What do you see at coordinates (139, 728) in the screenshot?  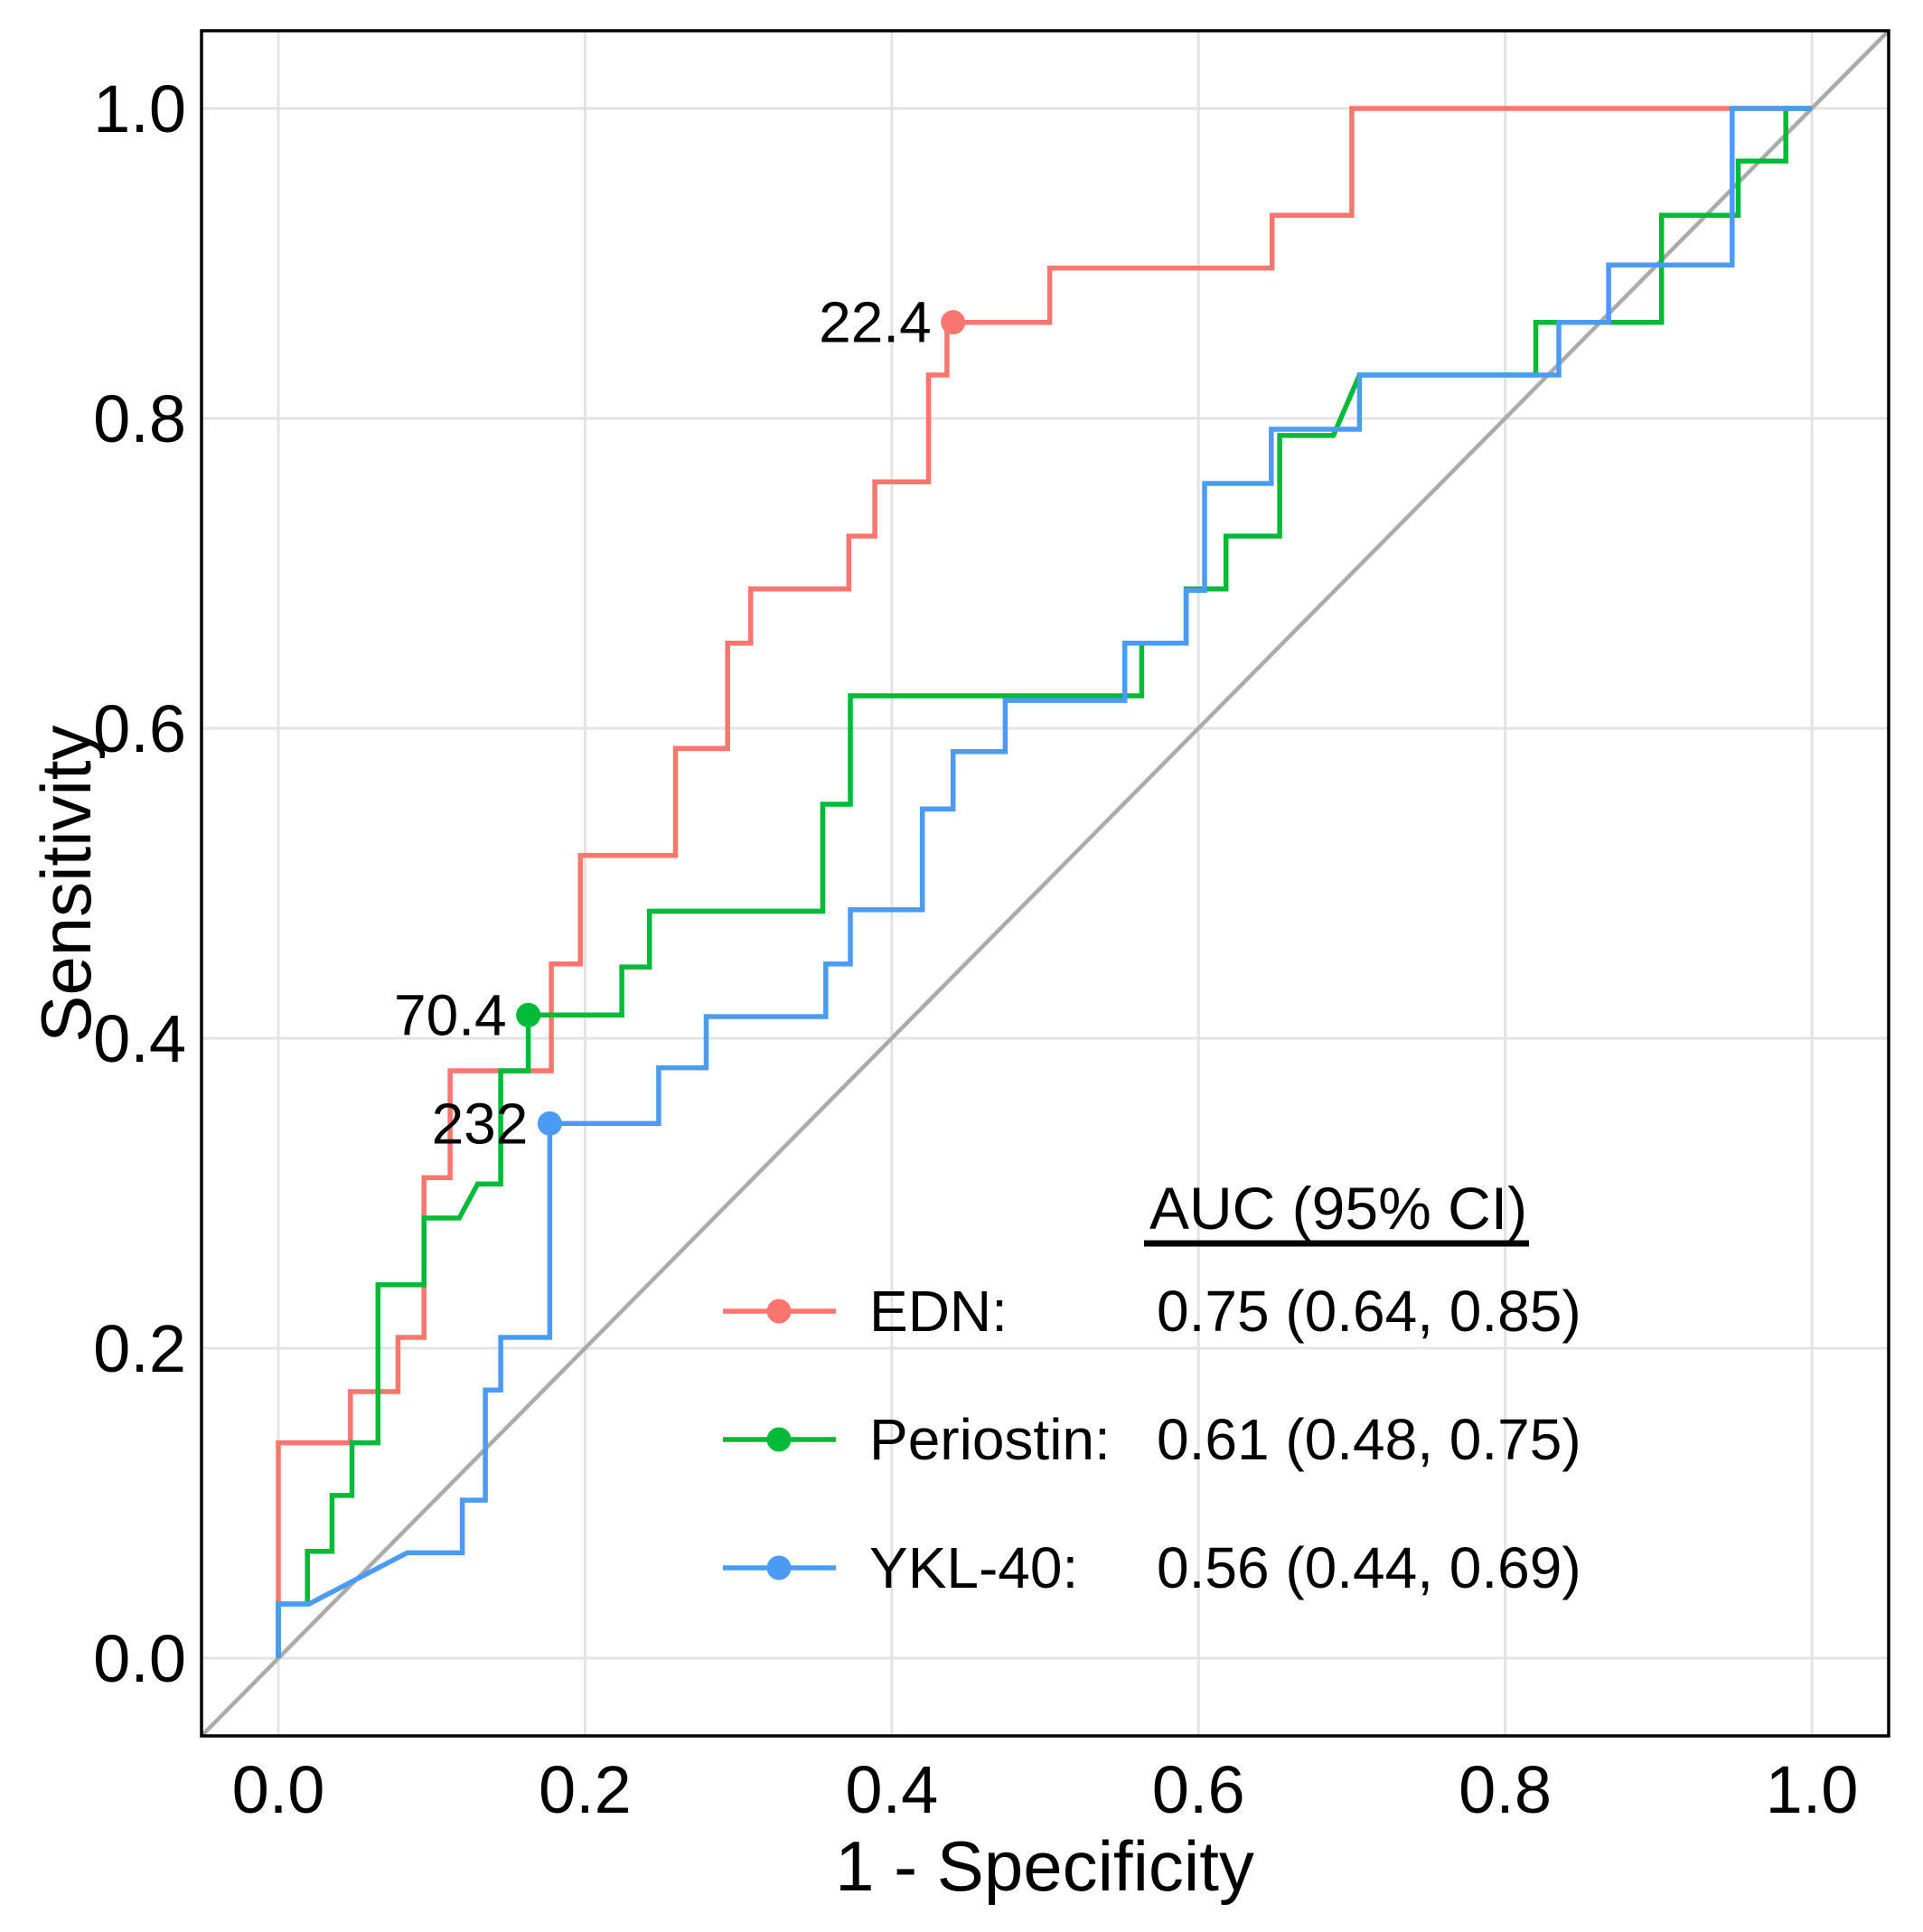 I see `y-tick-label: 0.6` at bounding box center [139, 728].